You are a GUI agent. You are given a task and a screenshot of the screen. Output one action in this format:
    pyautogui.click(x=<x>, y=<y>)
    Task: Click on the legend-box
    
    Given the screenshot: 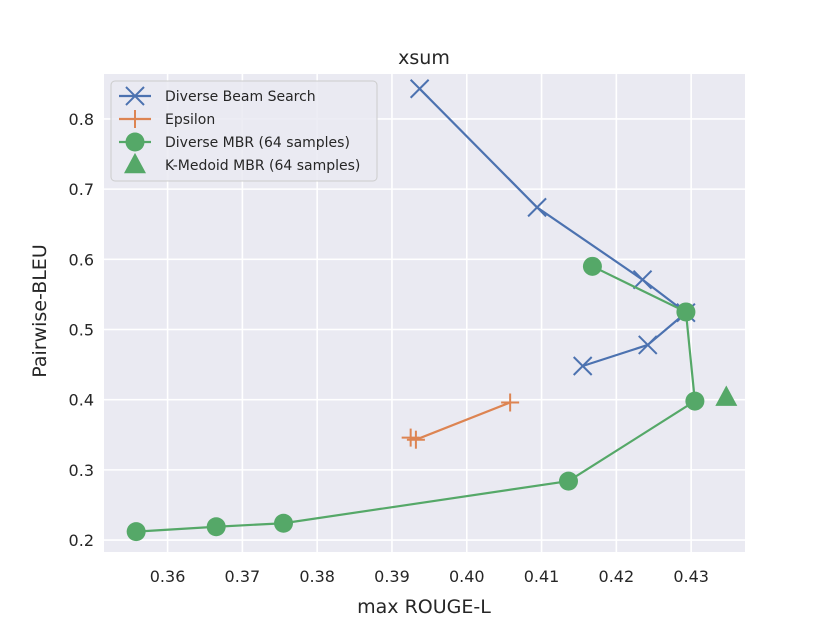 What is the action you would take?
    pyautogui.click(x=244, y=131)
    